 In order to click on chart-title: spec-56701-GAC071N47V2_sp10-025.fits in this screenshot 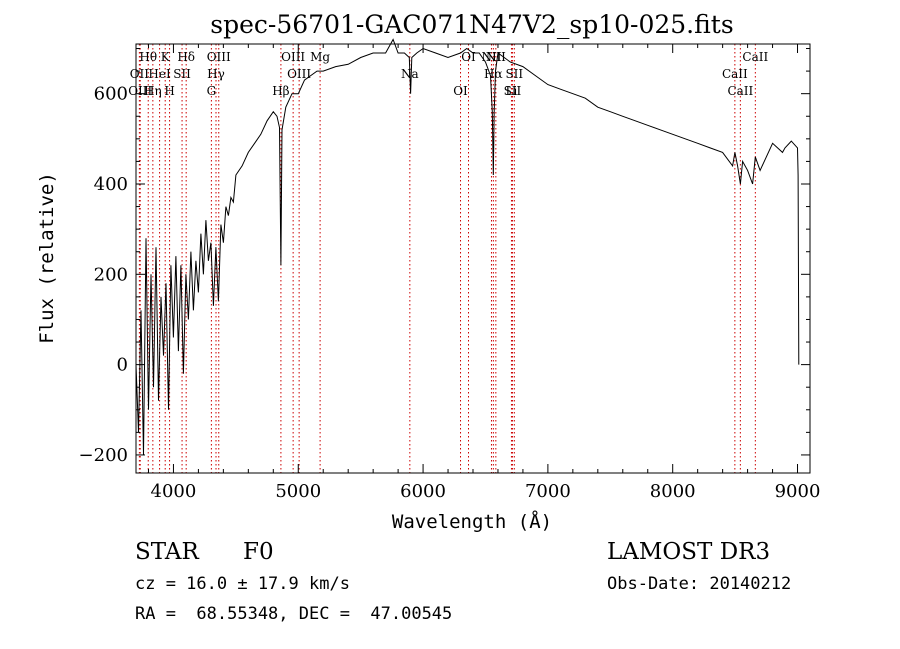, I will do `click(471, 24)`.